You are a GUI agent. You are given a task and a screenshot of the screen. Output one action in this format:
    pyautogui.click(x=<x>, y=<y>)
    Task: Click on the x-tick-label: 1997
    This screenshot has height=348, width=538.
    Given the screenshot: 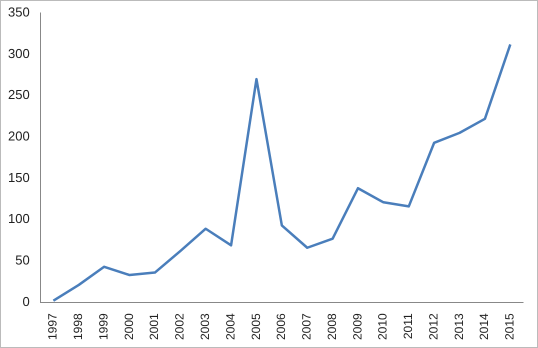 What is the action you would take?
    pyautogui.click(x=53, y=326)
    